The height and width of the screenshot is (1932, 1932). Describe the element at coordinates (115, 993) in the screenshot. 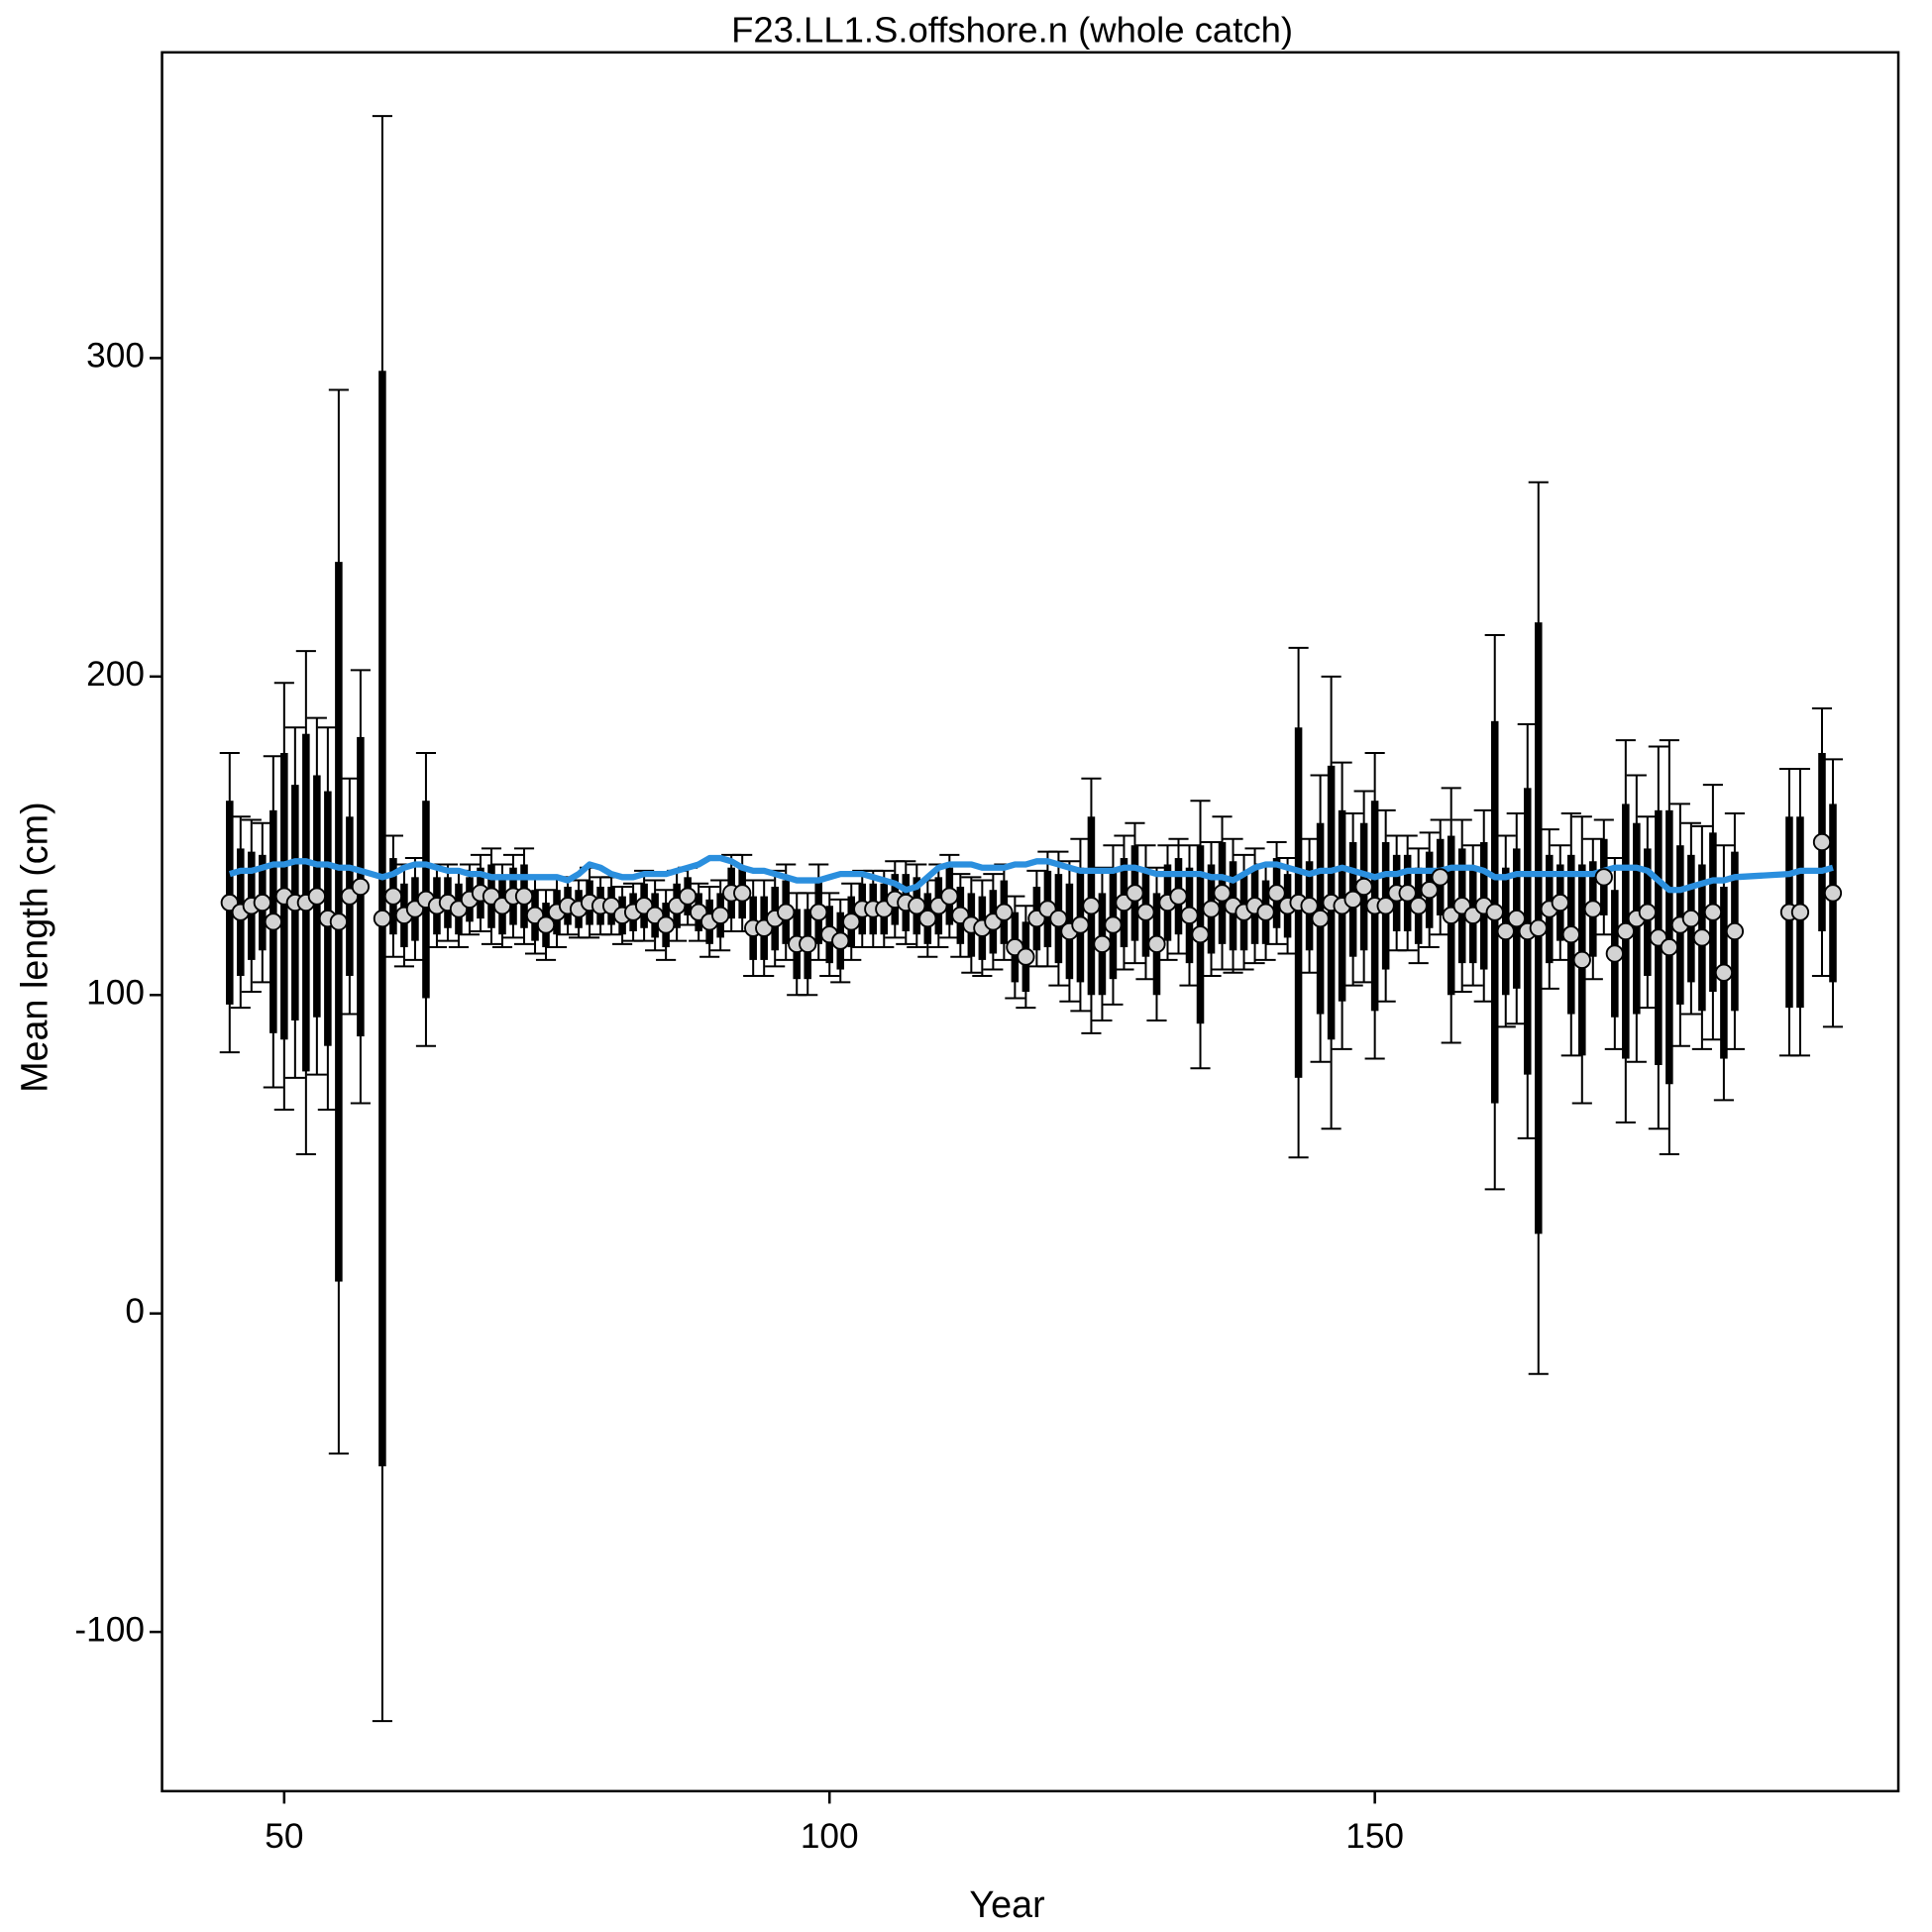

I see `y-tick-label: 100` at that location.